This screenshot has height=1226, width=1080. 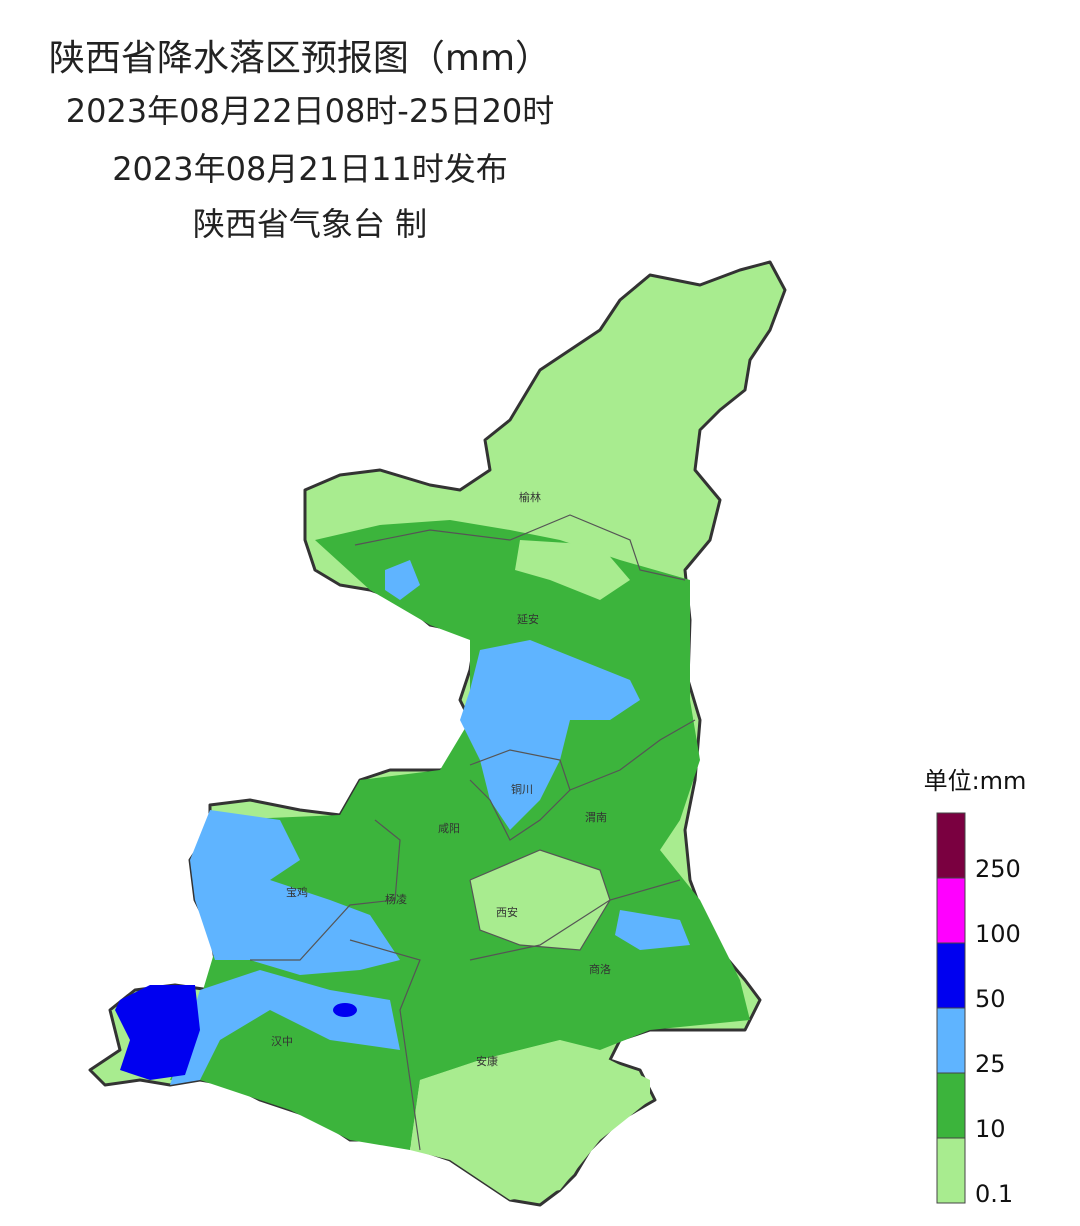 I want to click on legend-label: 10, so click(x=990, y=1129).